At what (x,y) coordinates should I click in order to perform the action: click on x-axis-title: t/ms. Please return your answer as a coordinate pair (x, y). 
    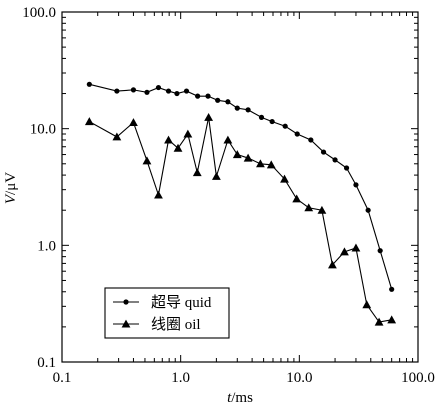
    Looking at the image, I should click on (240, 398).